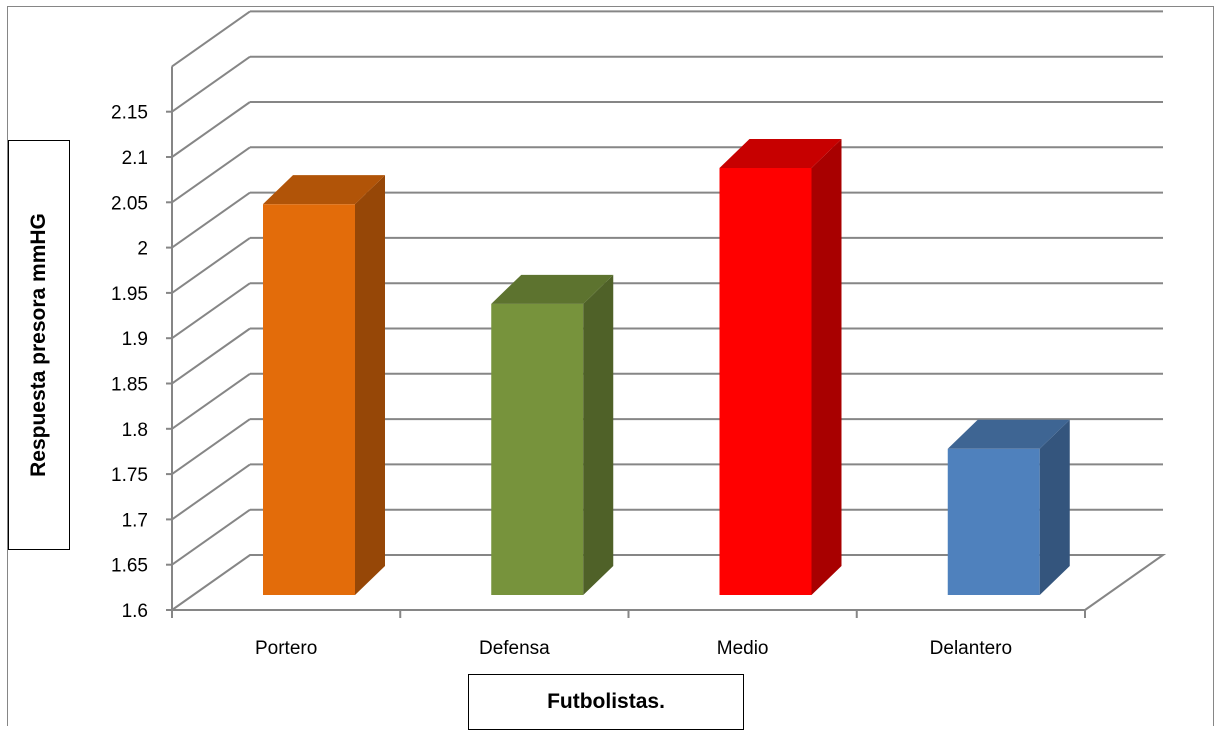 This screenshot has width=1217, height=730. I want to click on x-axis-title: Futbolistas., so click(606, 701).